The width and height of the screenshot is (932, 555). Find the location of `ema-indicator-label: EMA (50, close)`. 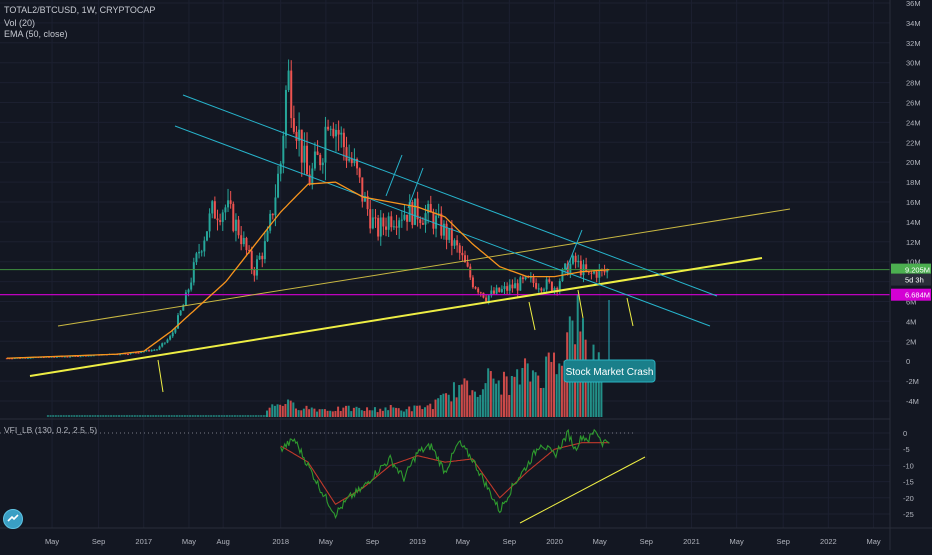

ema-indicator-label: EMA (50, close) is located at coordinates (36, 34).